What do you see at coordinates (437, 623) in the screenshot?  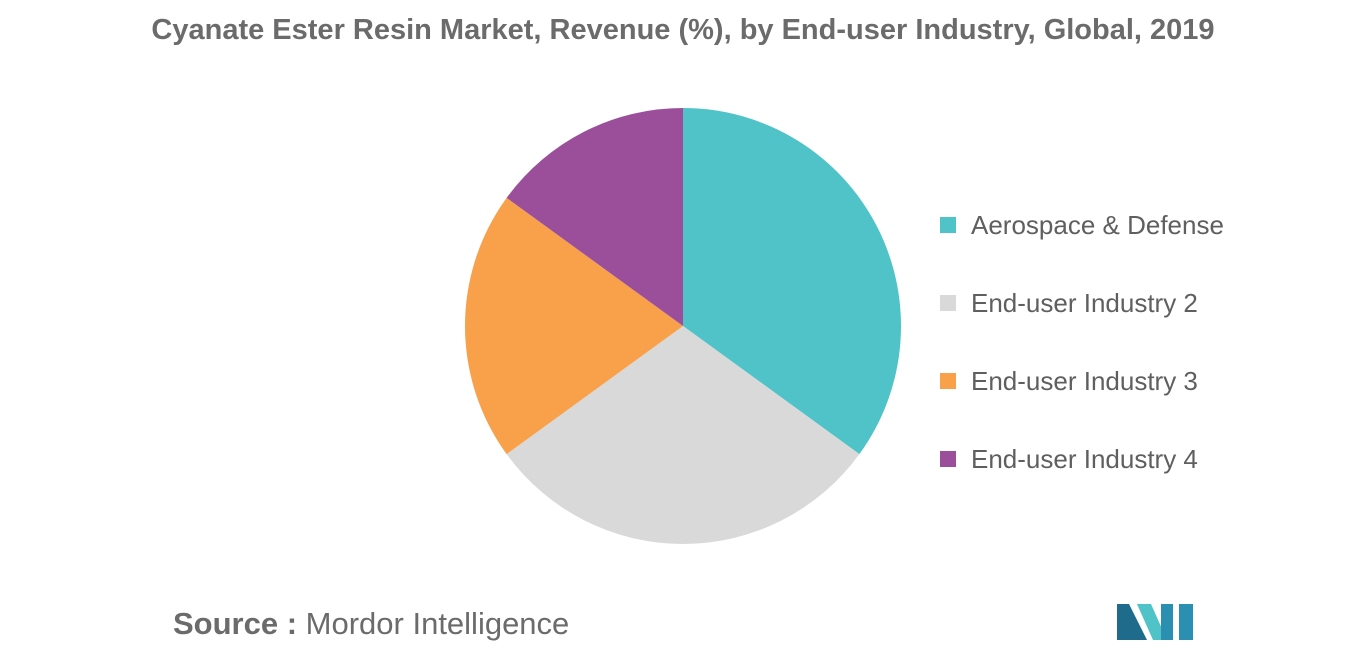 I see `source-value: Mordor Intelligence` at bounding box center [437, 623].